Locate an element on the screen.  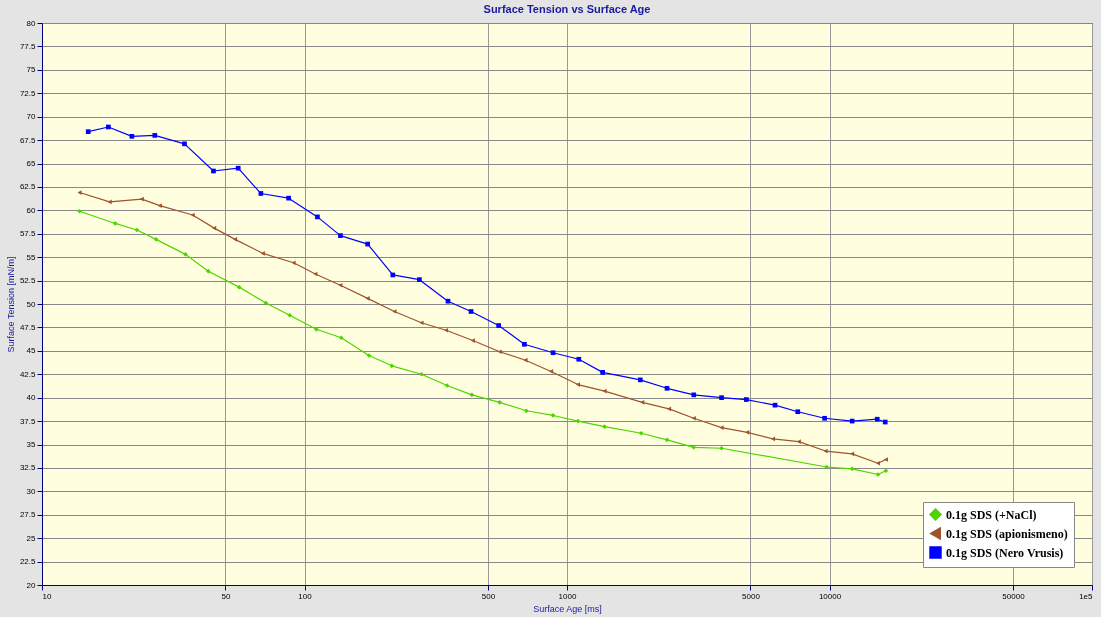
y-tick-label: 52.5 is located at coordinates (28, 281).